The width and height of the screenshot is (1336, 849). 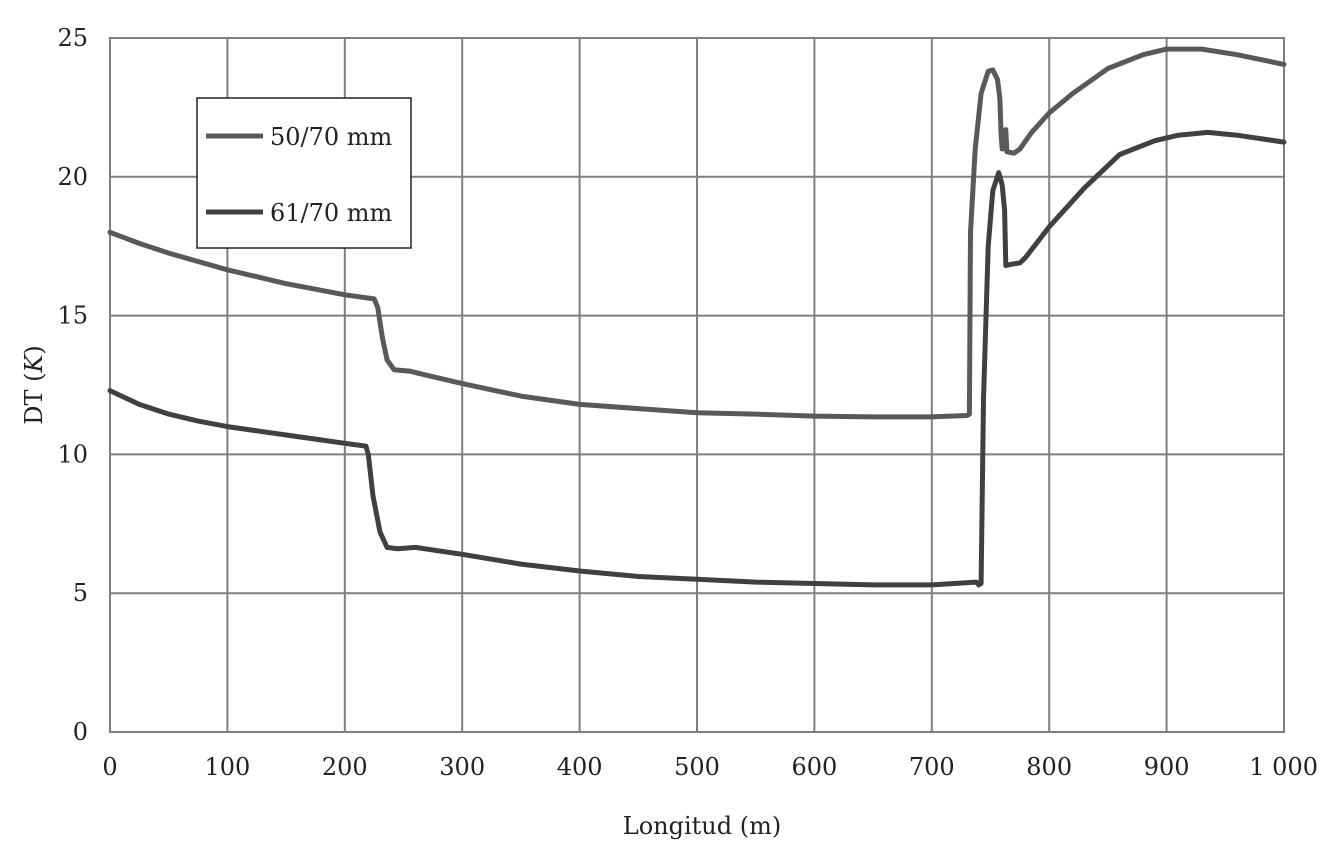 What do you see at coordinates (580, 767) in the screenshot?
I see `x-tick-label: 400` at bounding box center [580, 767].